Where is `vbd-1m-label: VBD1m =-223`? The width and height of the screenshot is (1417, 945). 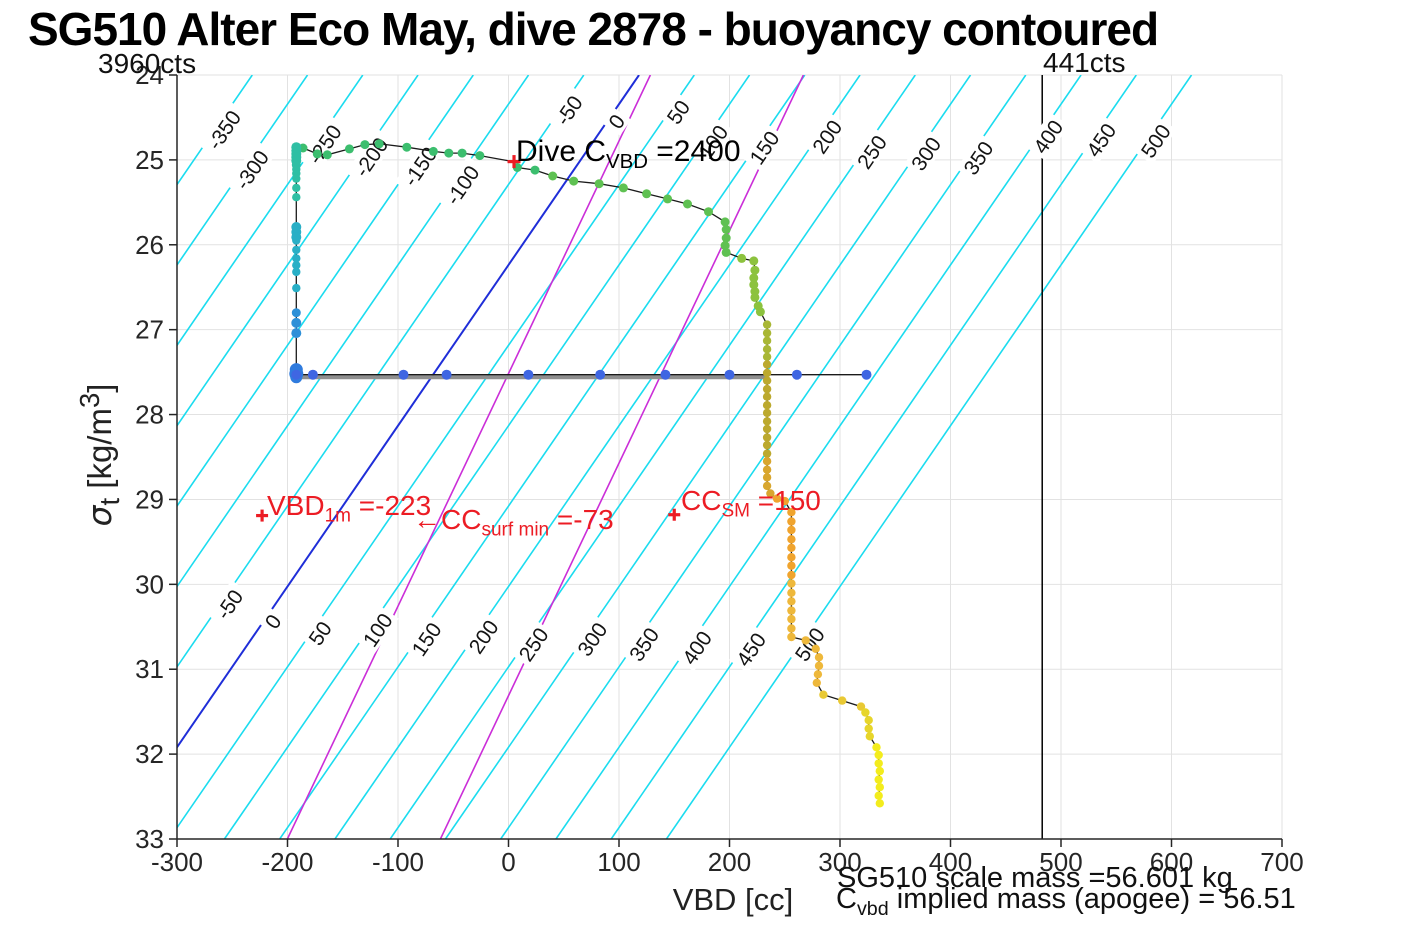
vbd-1m-label: VBD1m =-223 is located at coordinates (349, 508).